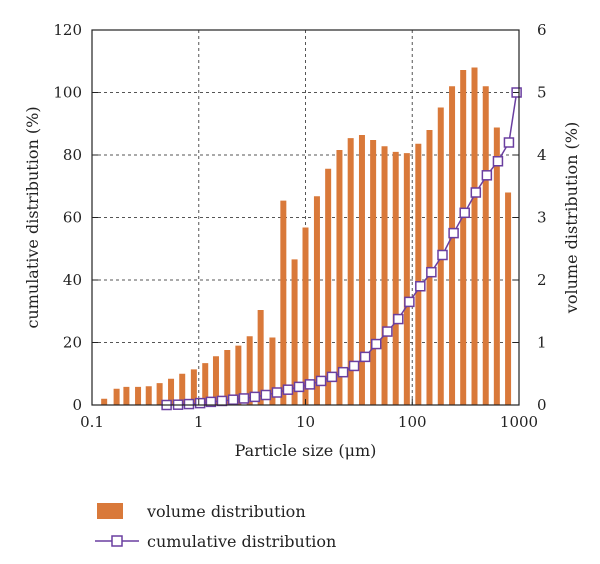 This screenshot has width=600, height=564. I want to click on y-left-tick-label: 20, so click(72, 343).